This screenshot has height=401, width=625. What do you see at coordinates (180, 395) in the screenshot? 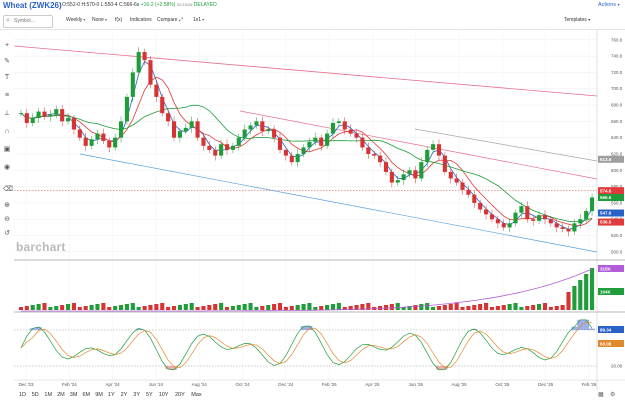
I see `timeframe-20y: 20Y` at bounding box center [180, 395].